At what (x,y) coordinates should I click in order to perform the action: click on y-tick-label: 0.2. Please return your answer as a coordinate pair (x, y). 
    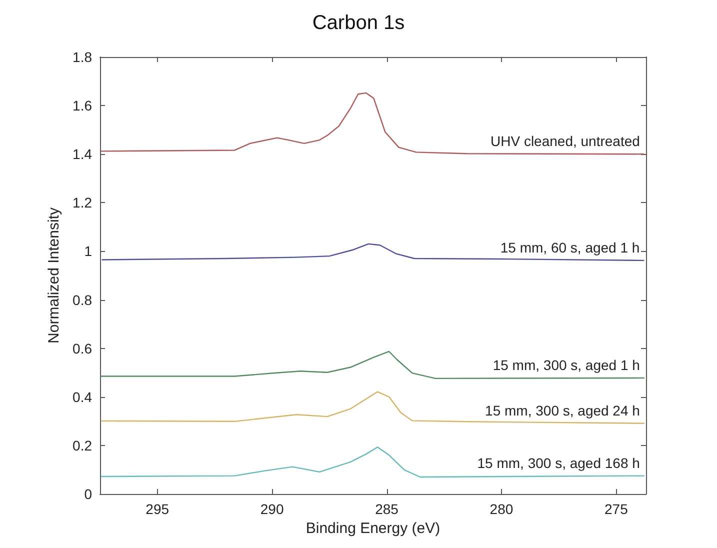
    Looking at the image, I should click on (82, 445).